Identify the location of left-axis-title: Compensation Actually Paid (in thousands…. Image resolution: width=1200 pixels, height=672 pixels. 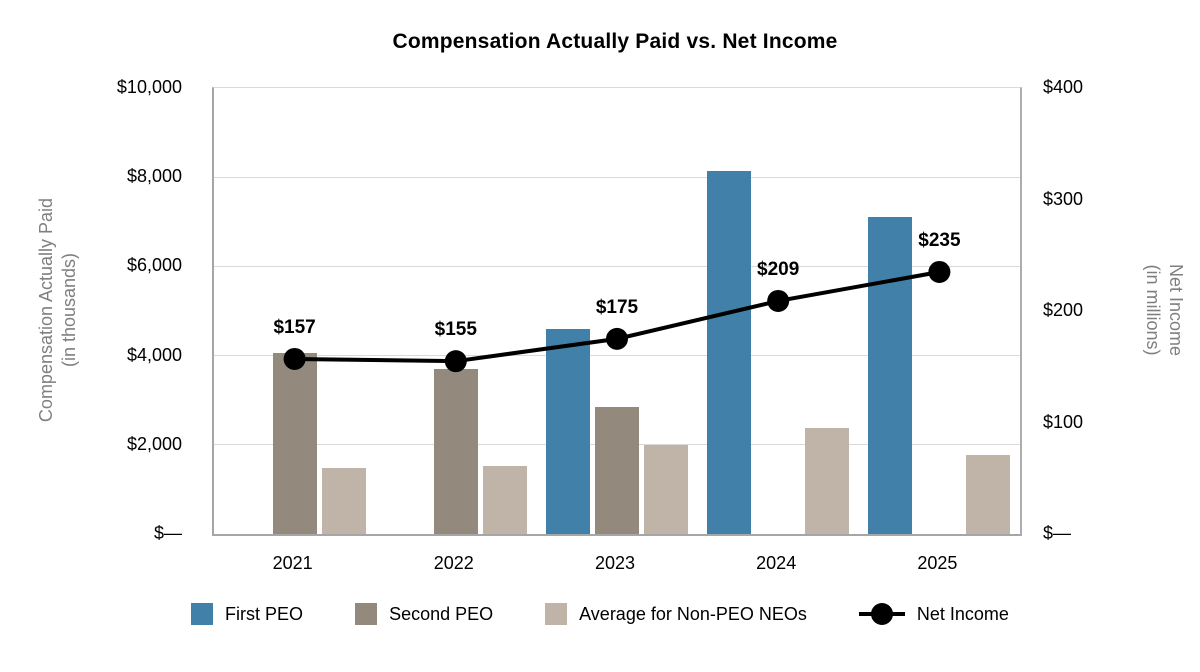
(58, 310).